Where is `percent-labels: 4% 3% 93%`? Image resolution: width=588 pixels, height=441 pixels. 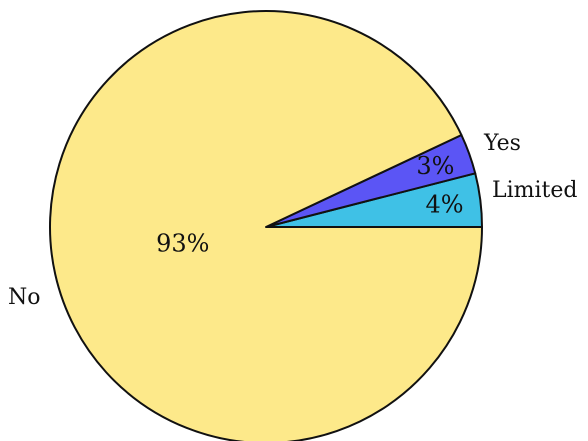
percent-labels: 4% 3% 93% is located at coordinates (309, 204).